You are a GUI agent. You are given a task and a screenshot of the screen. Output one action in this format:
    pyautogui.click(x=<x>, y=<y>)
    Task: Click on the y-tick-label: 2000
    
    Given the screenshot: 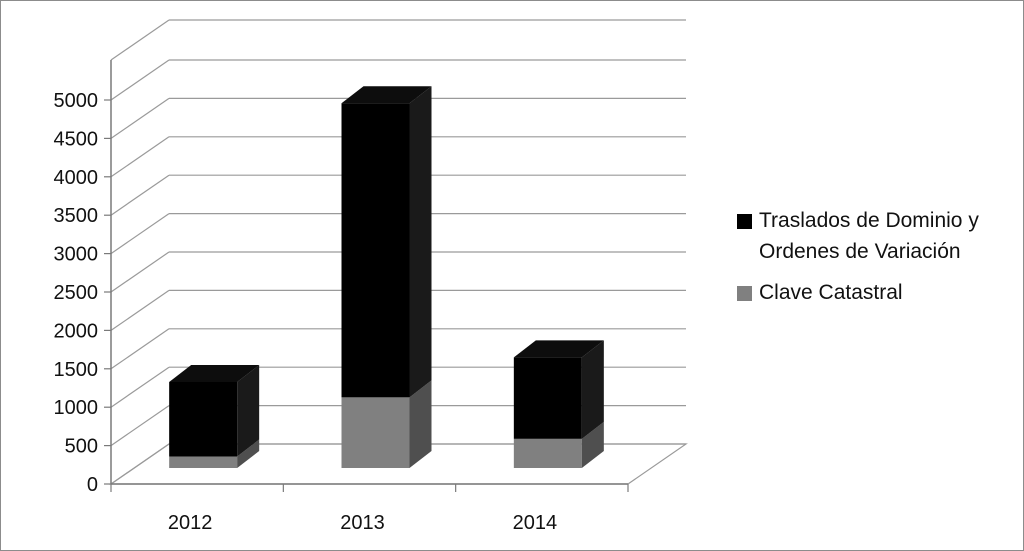 What is the action you would take?
    pyautogui.click(x=76, y=331)
    